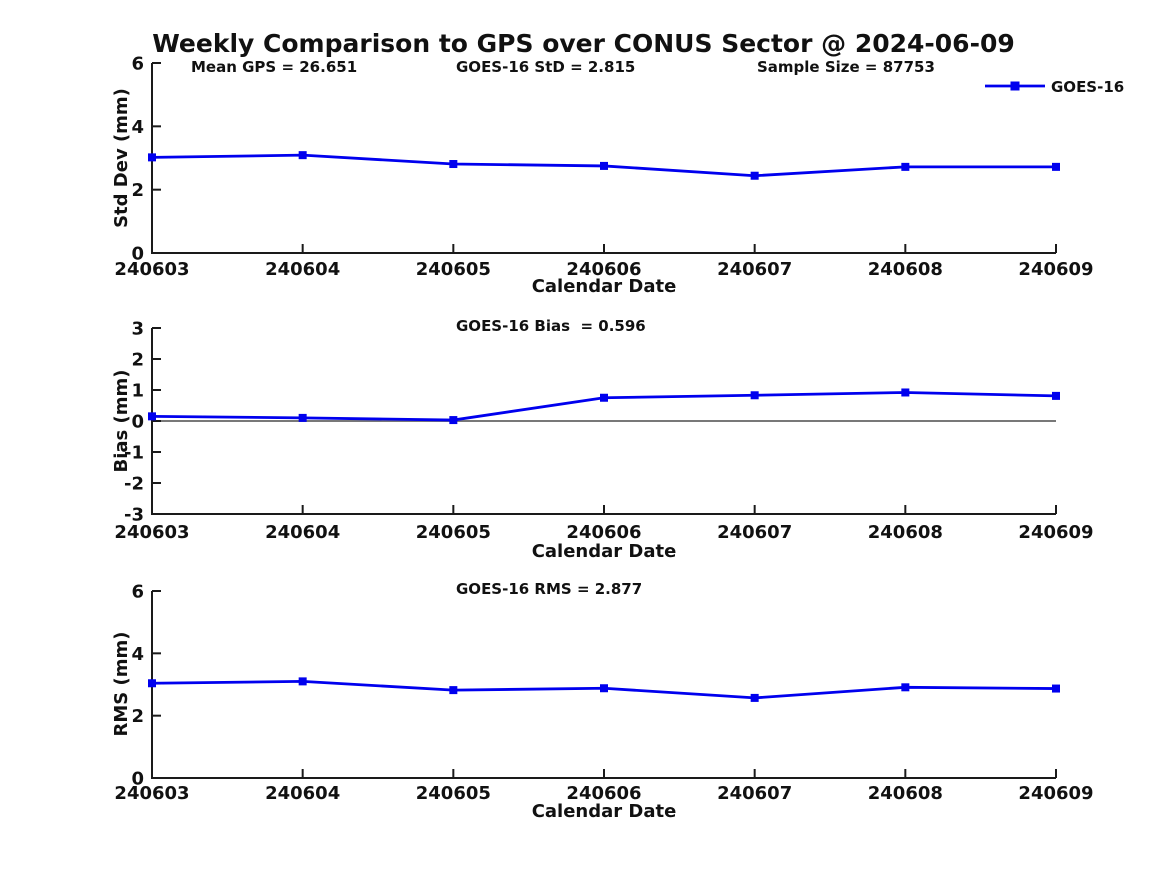 Image resolution: width=1167 pixels, height=875 pixels. I want to click on y-tick-label: 3, so click(137, 329).